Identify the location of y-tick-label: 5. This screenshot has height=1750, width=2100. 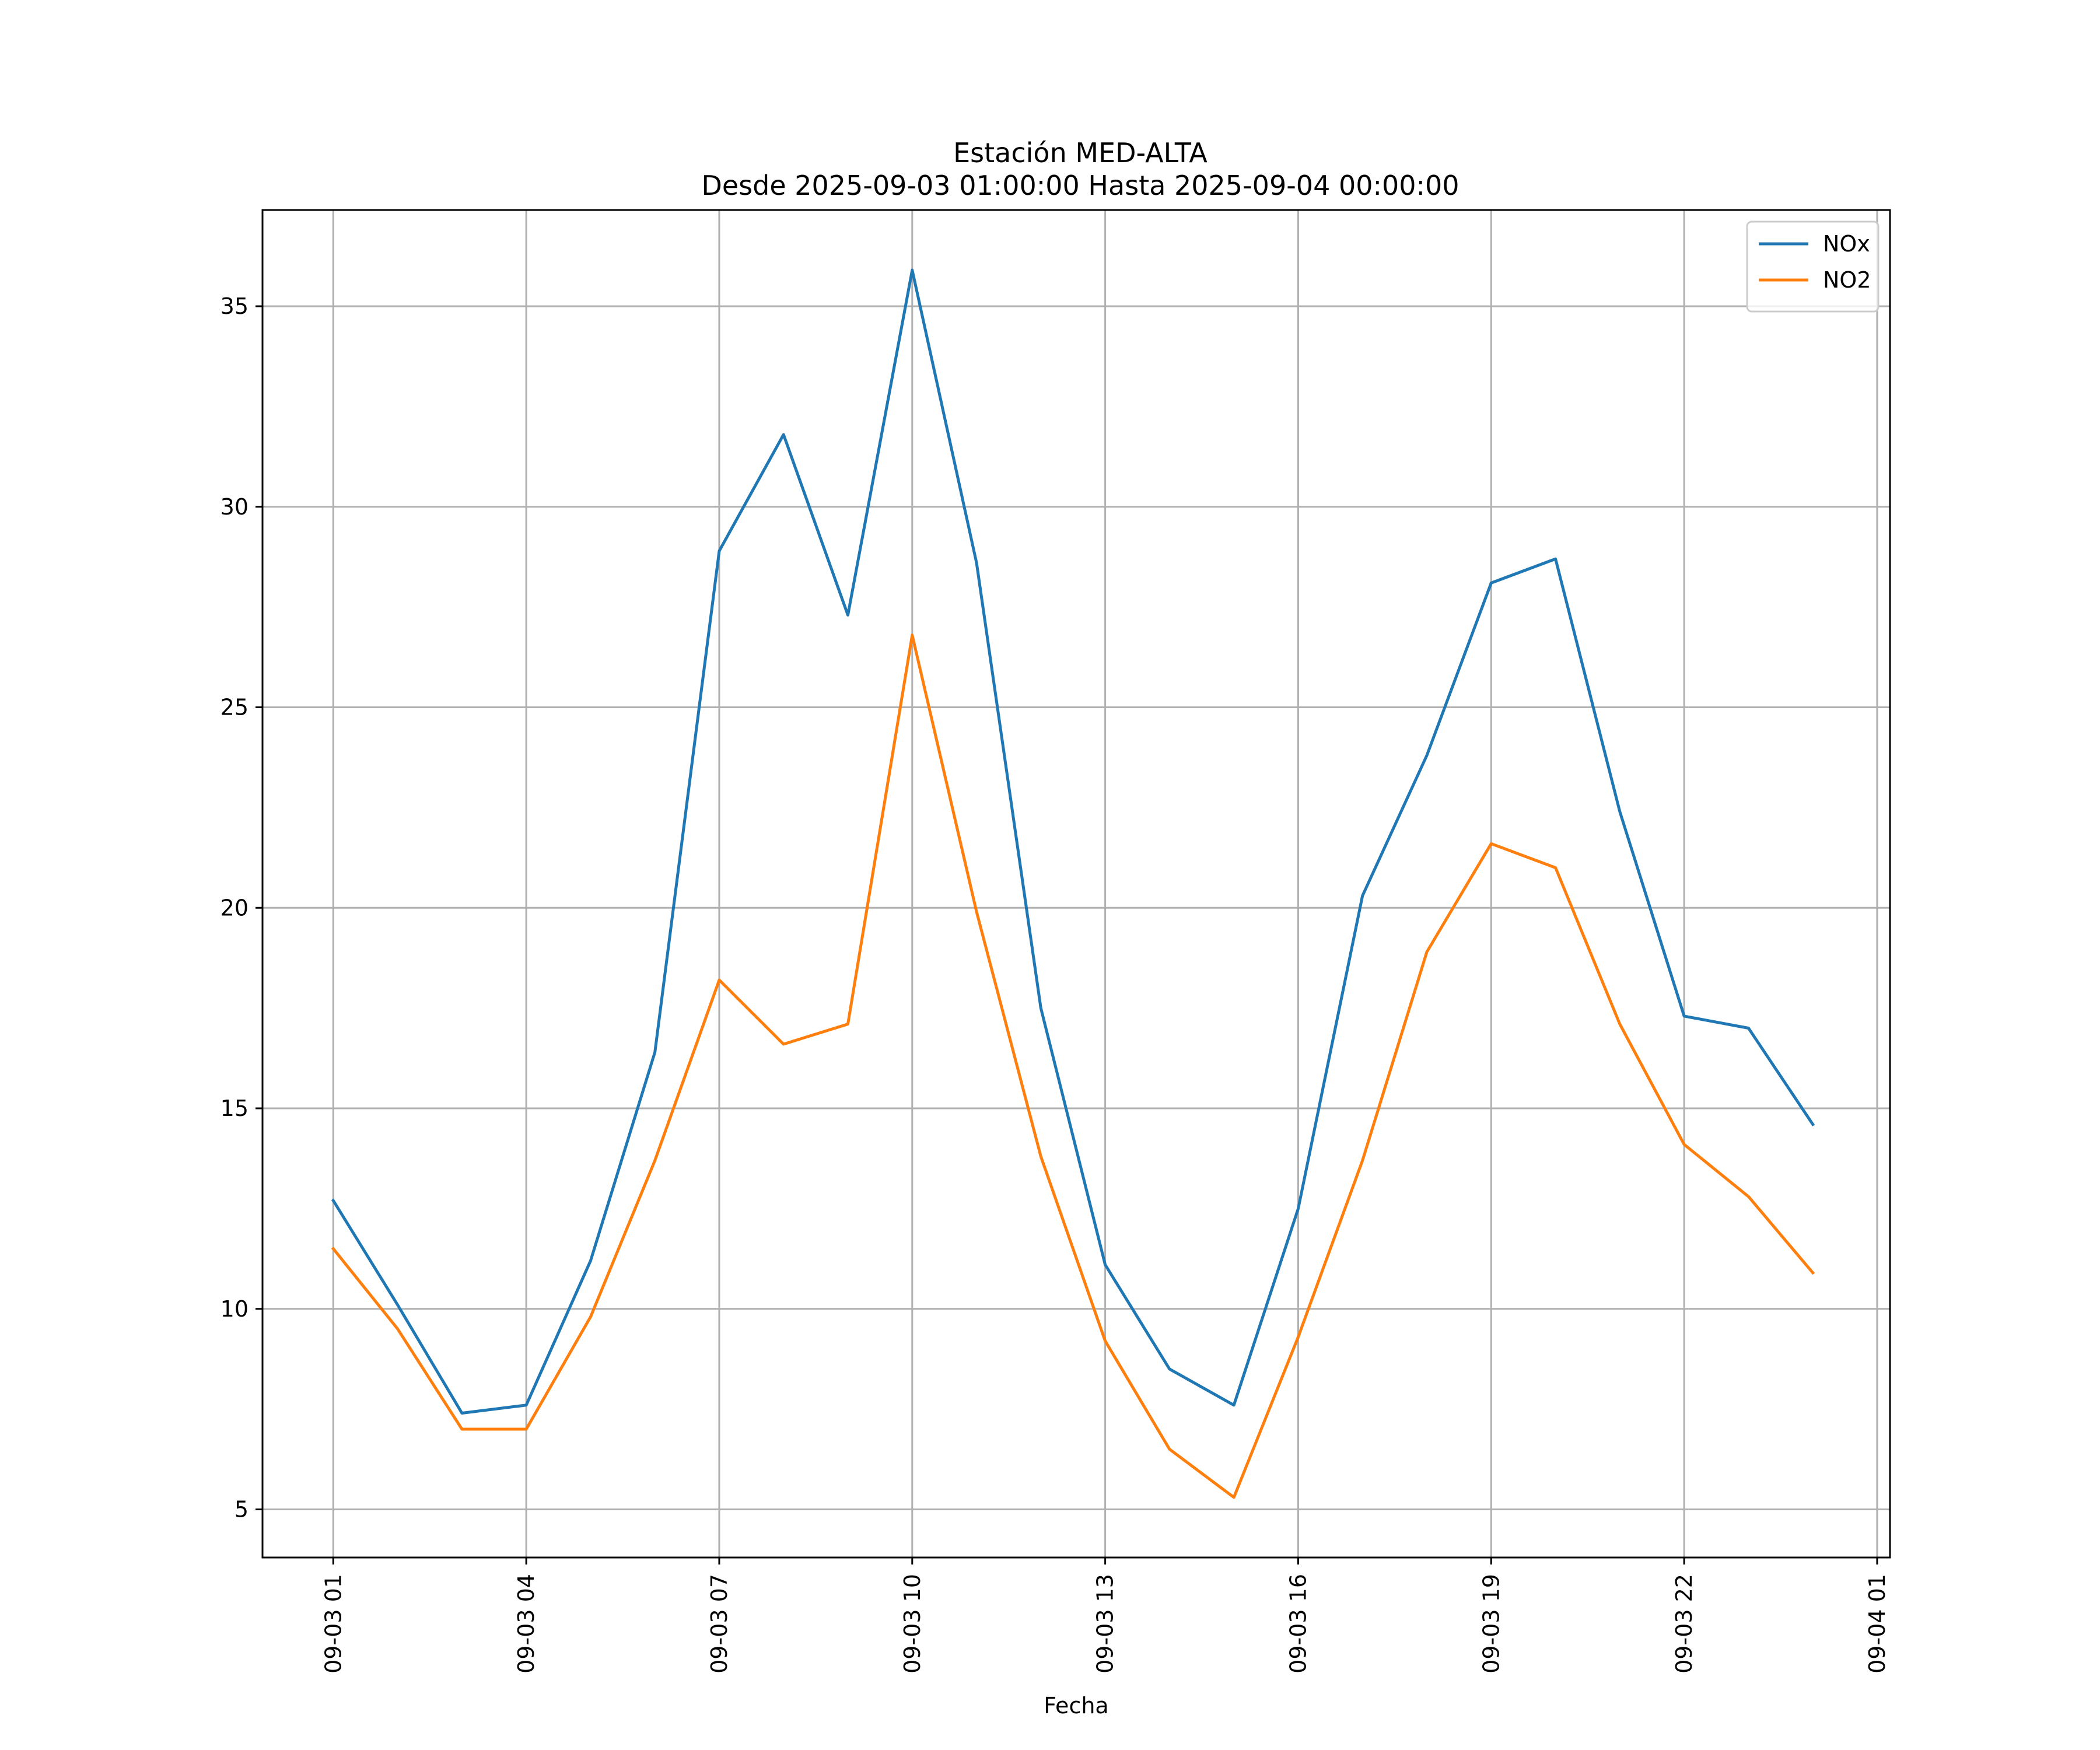
(242, 1510).